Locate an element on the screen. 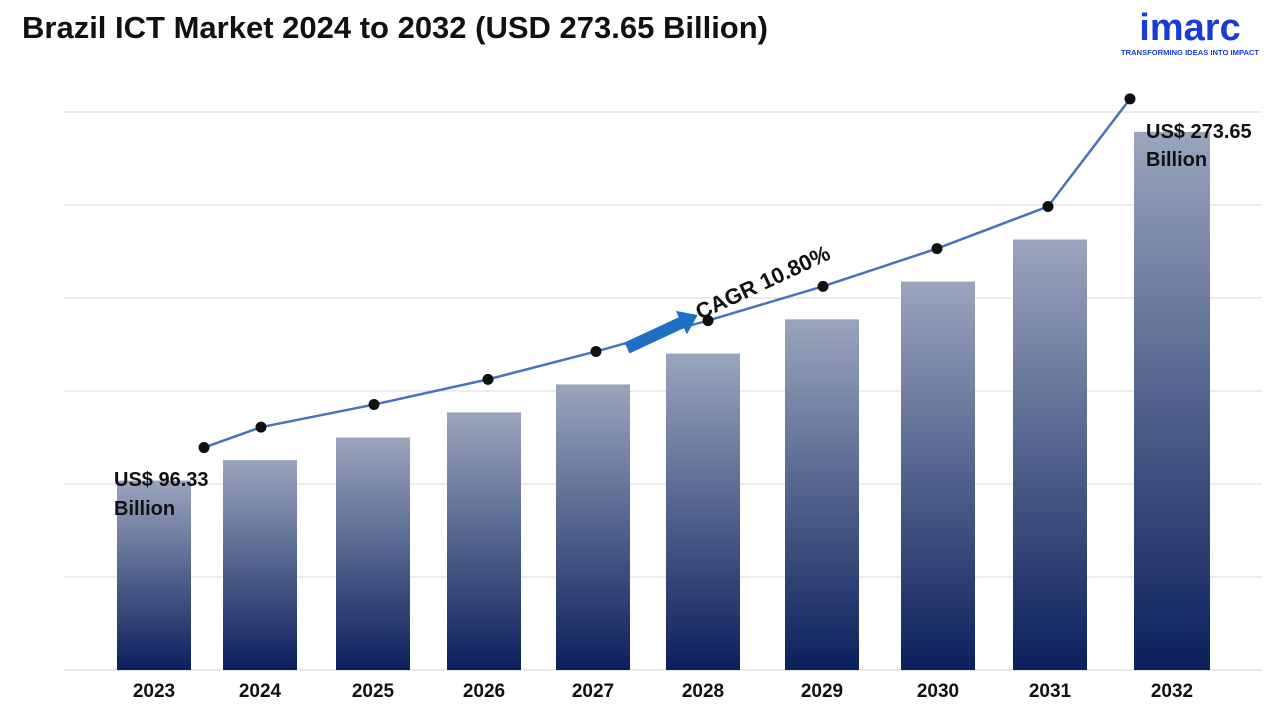  end-value-label: US$ 273.65 is located at coordinates (1199, 132).